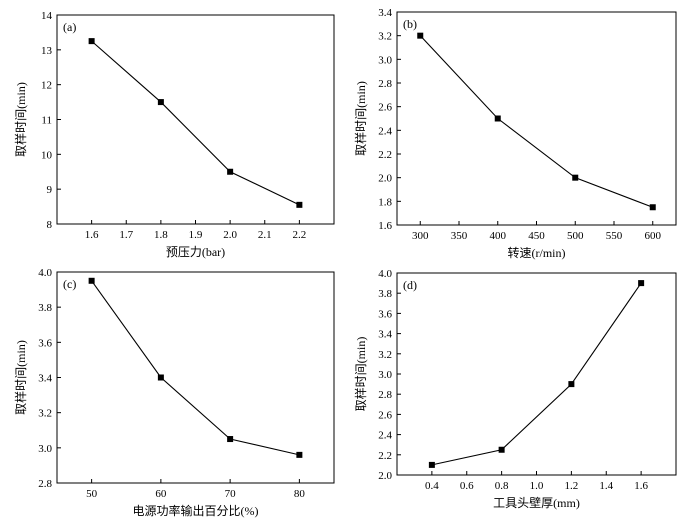 The width and height of the screenshot is (691, 522). Describe the element at coordinates (614, 236) in the screenshot. I see `x-tick-label: 550` at that location.